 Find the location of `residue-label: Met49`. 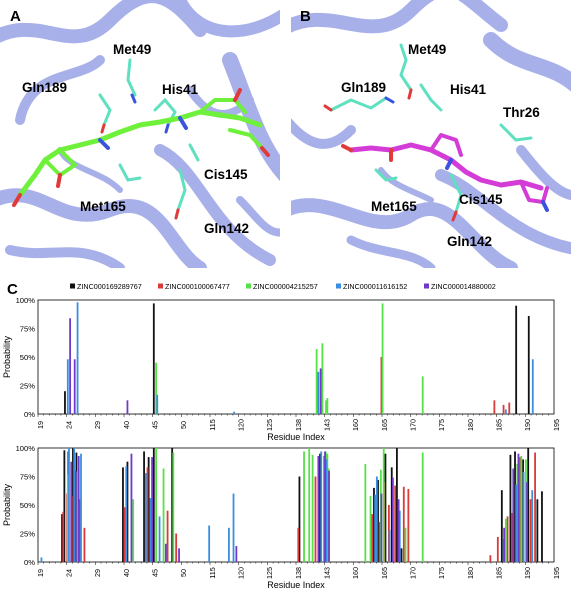

residue-label: Met49 is located at coordinates (132, 49).